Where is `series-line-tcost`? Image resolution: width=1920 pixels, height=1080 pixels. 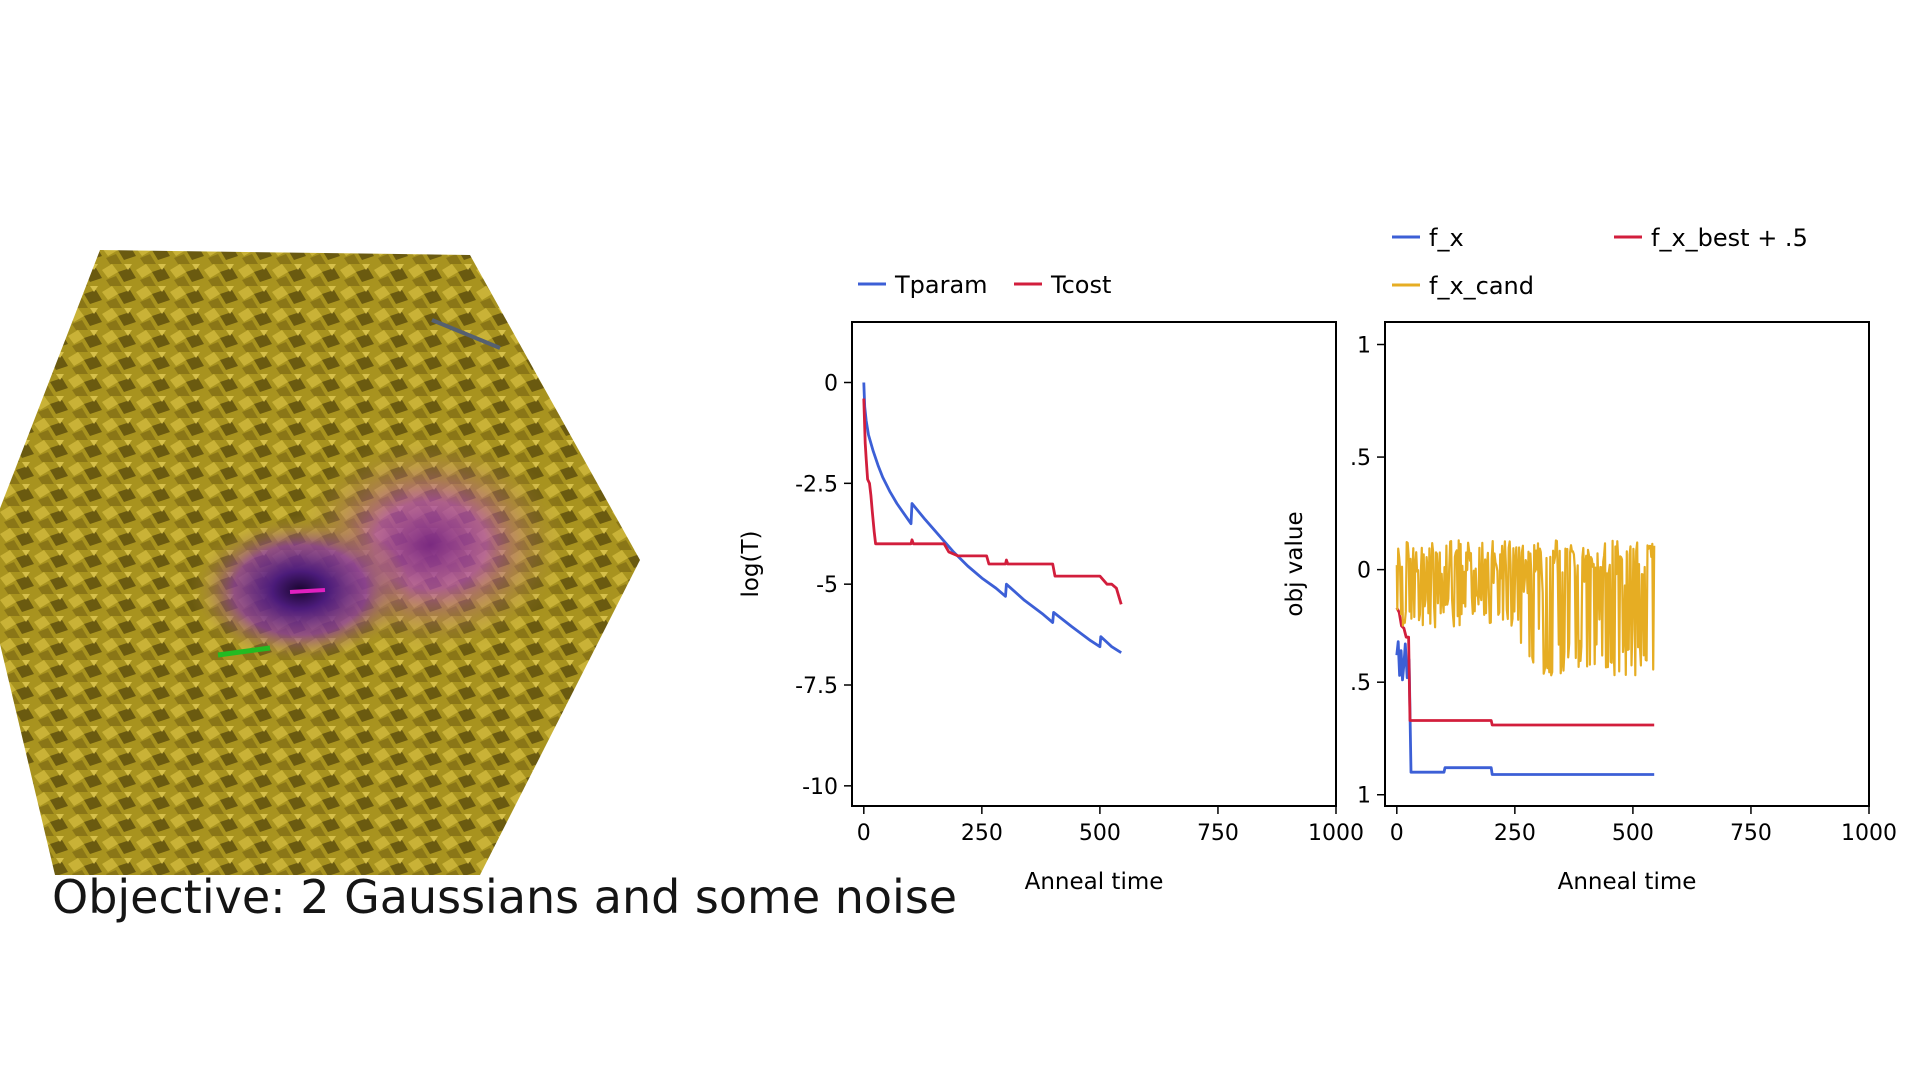
series-line-tcost is located at coordinates (992, 501).